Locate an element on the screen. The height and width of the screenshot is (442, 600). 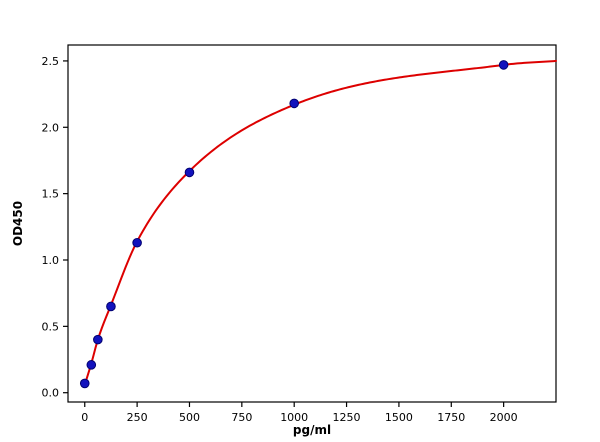
x-tick-label: 2000 is located at coordinates (504, 417).